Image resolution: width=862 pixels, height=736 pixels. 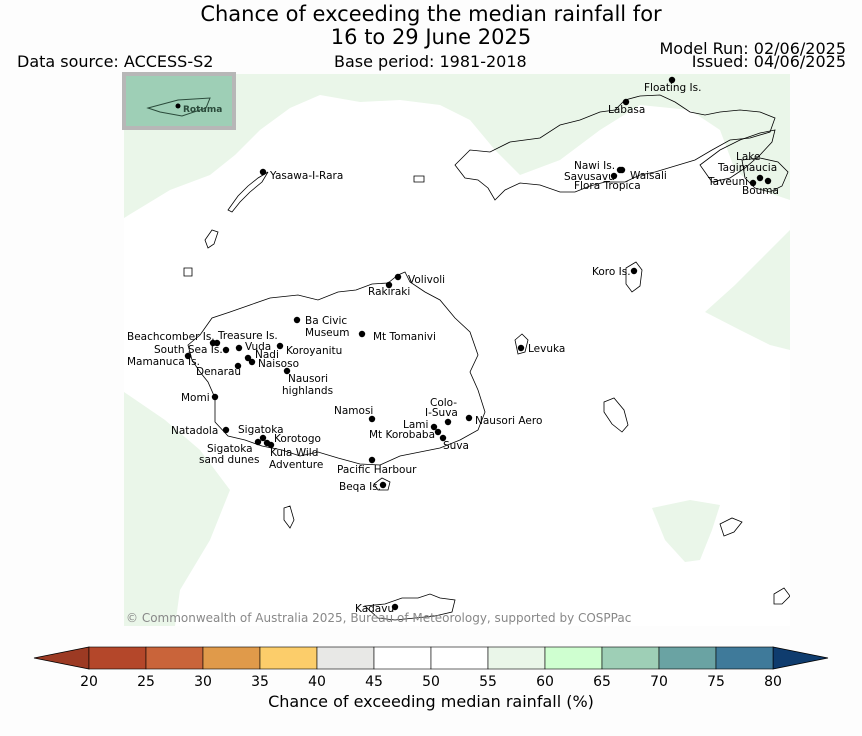 What do you see at coordinates (773, 682) in the screenshot?
I see `colorbar-tick-label: 80` at bounding box center [773, 682].